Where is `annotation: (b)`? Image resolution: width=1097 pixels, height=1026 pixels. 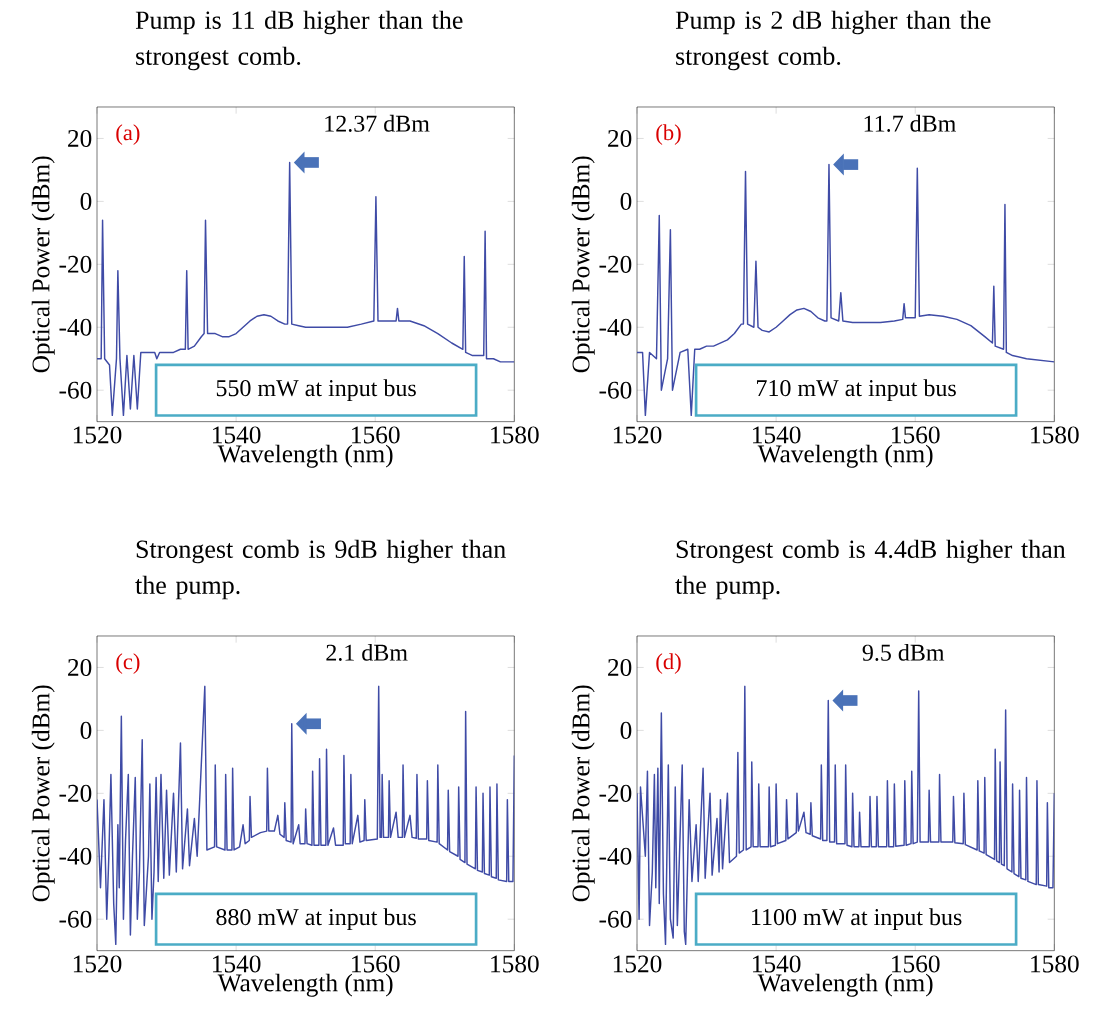 annotation: (b) is located at coordinates (668, 134).